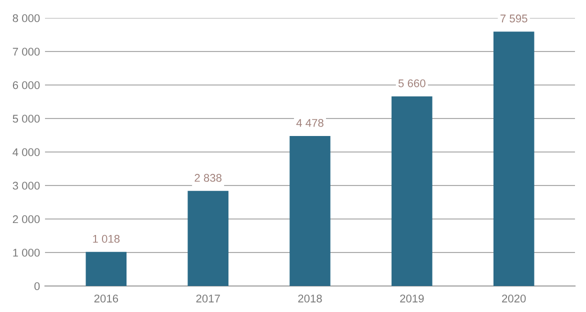 Image resolution: width=586 pixels, height=312 pixels. What do you see at coordinates (514, 18) in the screenshot?
I see `data-label: 7 595` at bounding box center [514, 18].